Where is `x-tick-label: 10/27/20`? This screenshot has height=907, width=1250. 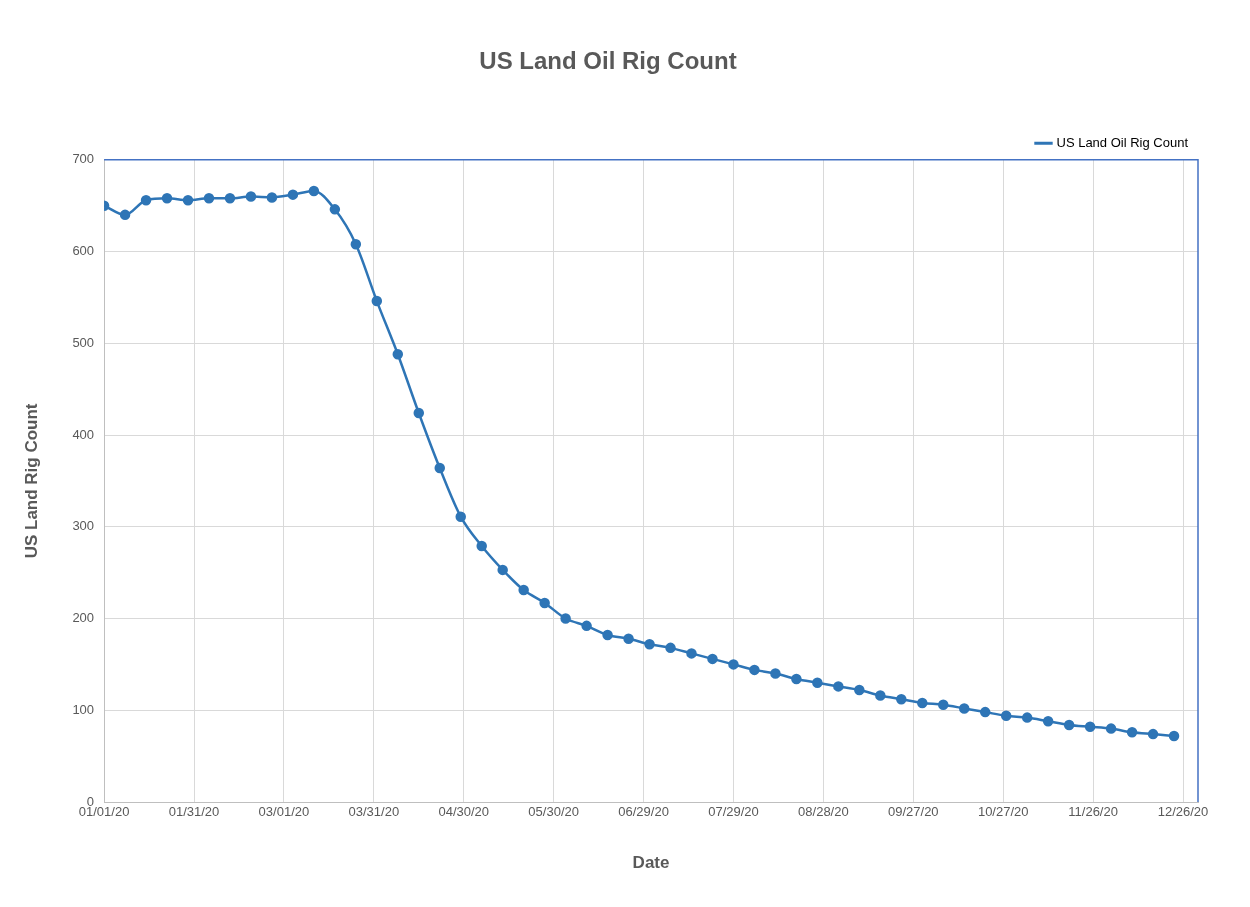
x-tick-label: 10/27/20 is located at coordinates (1003, 812).